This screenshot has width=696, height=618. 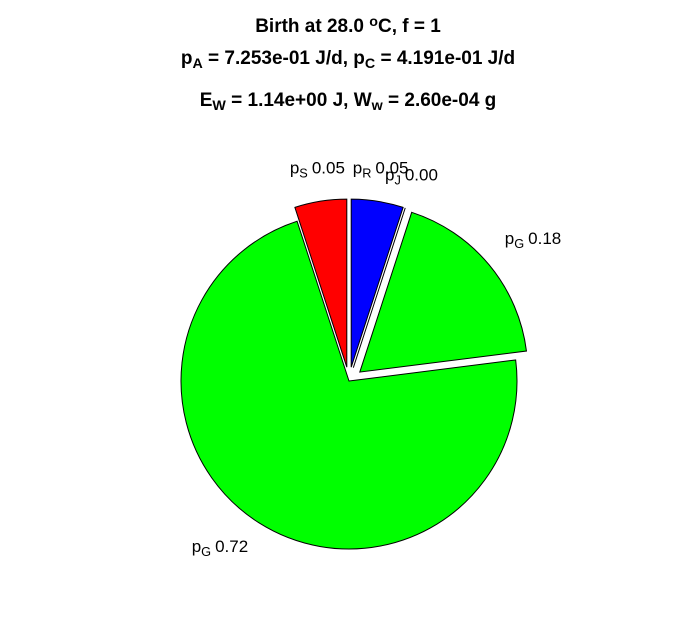 I want to click on slice-label: pG 0.18, so click(x=533, y=240).